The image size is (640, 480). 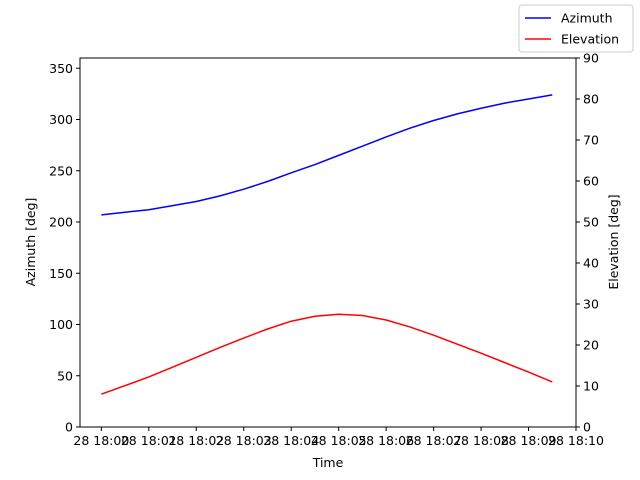 I want to click on legend-box, so click(x=576, y=28).